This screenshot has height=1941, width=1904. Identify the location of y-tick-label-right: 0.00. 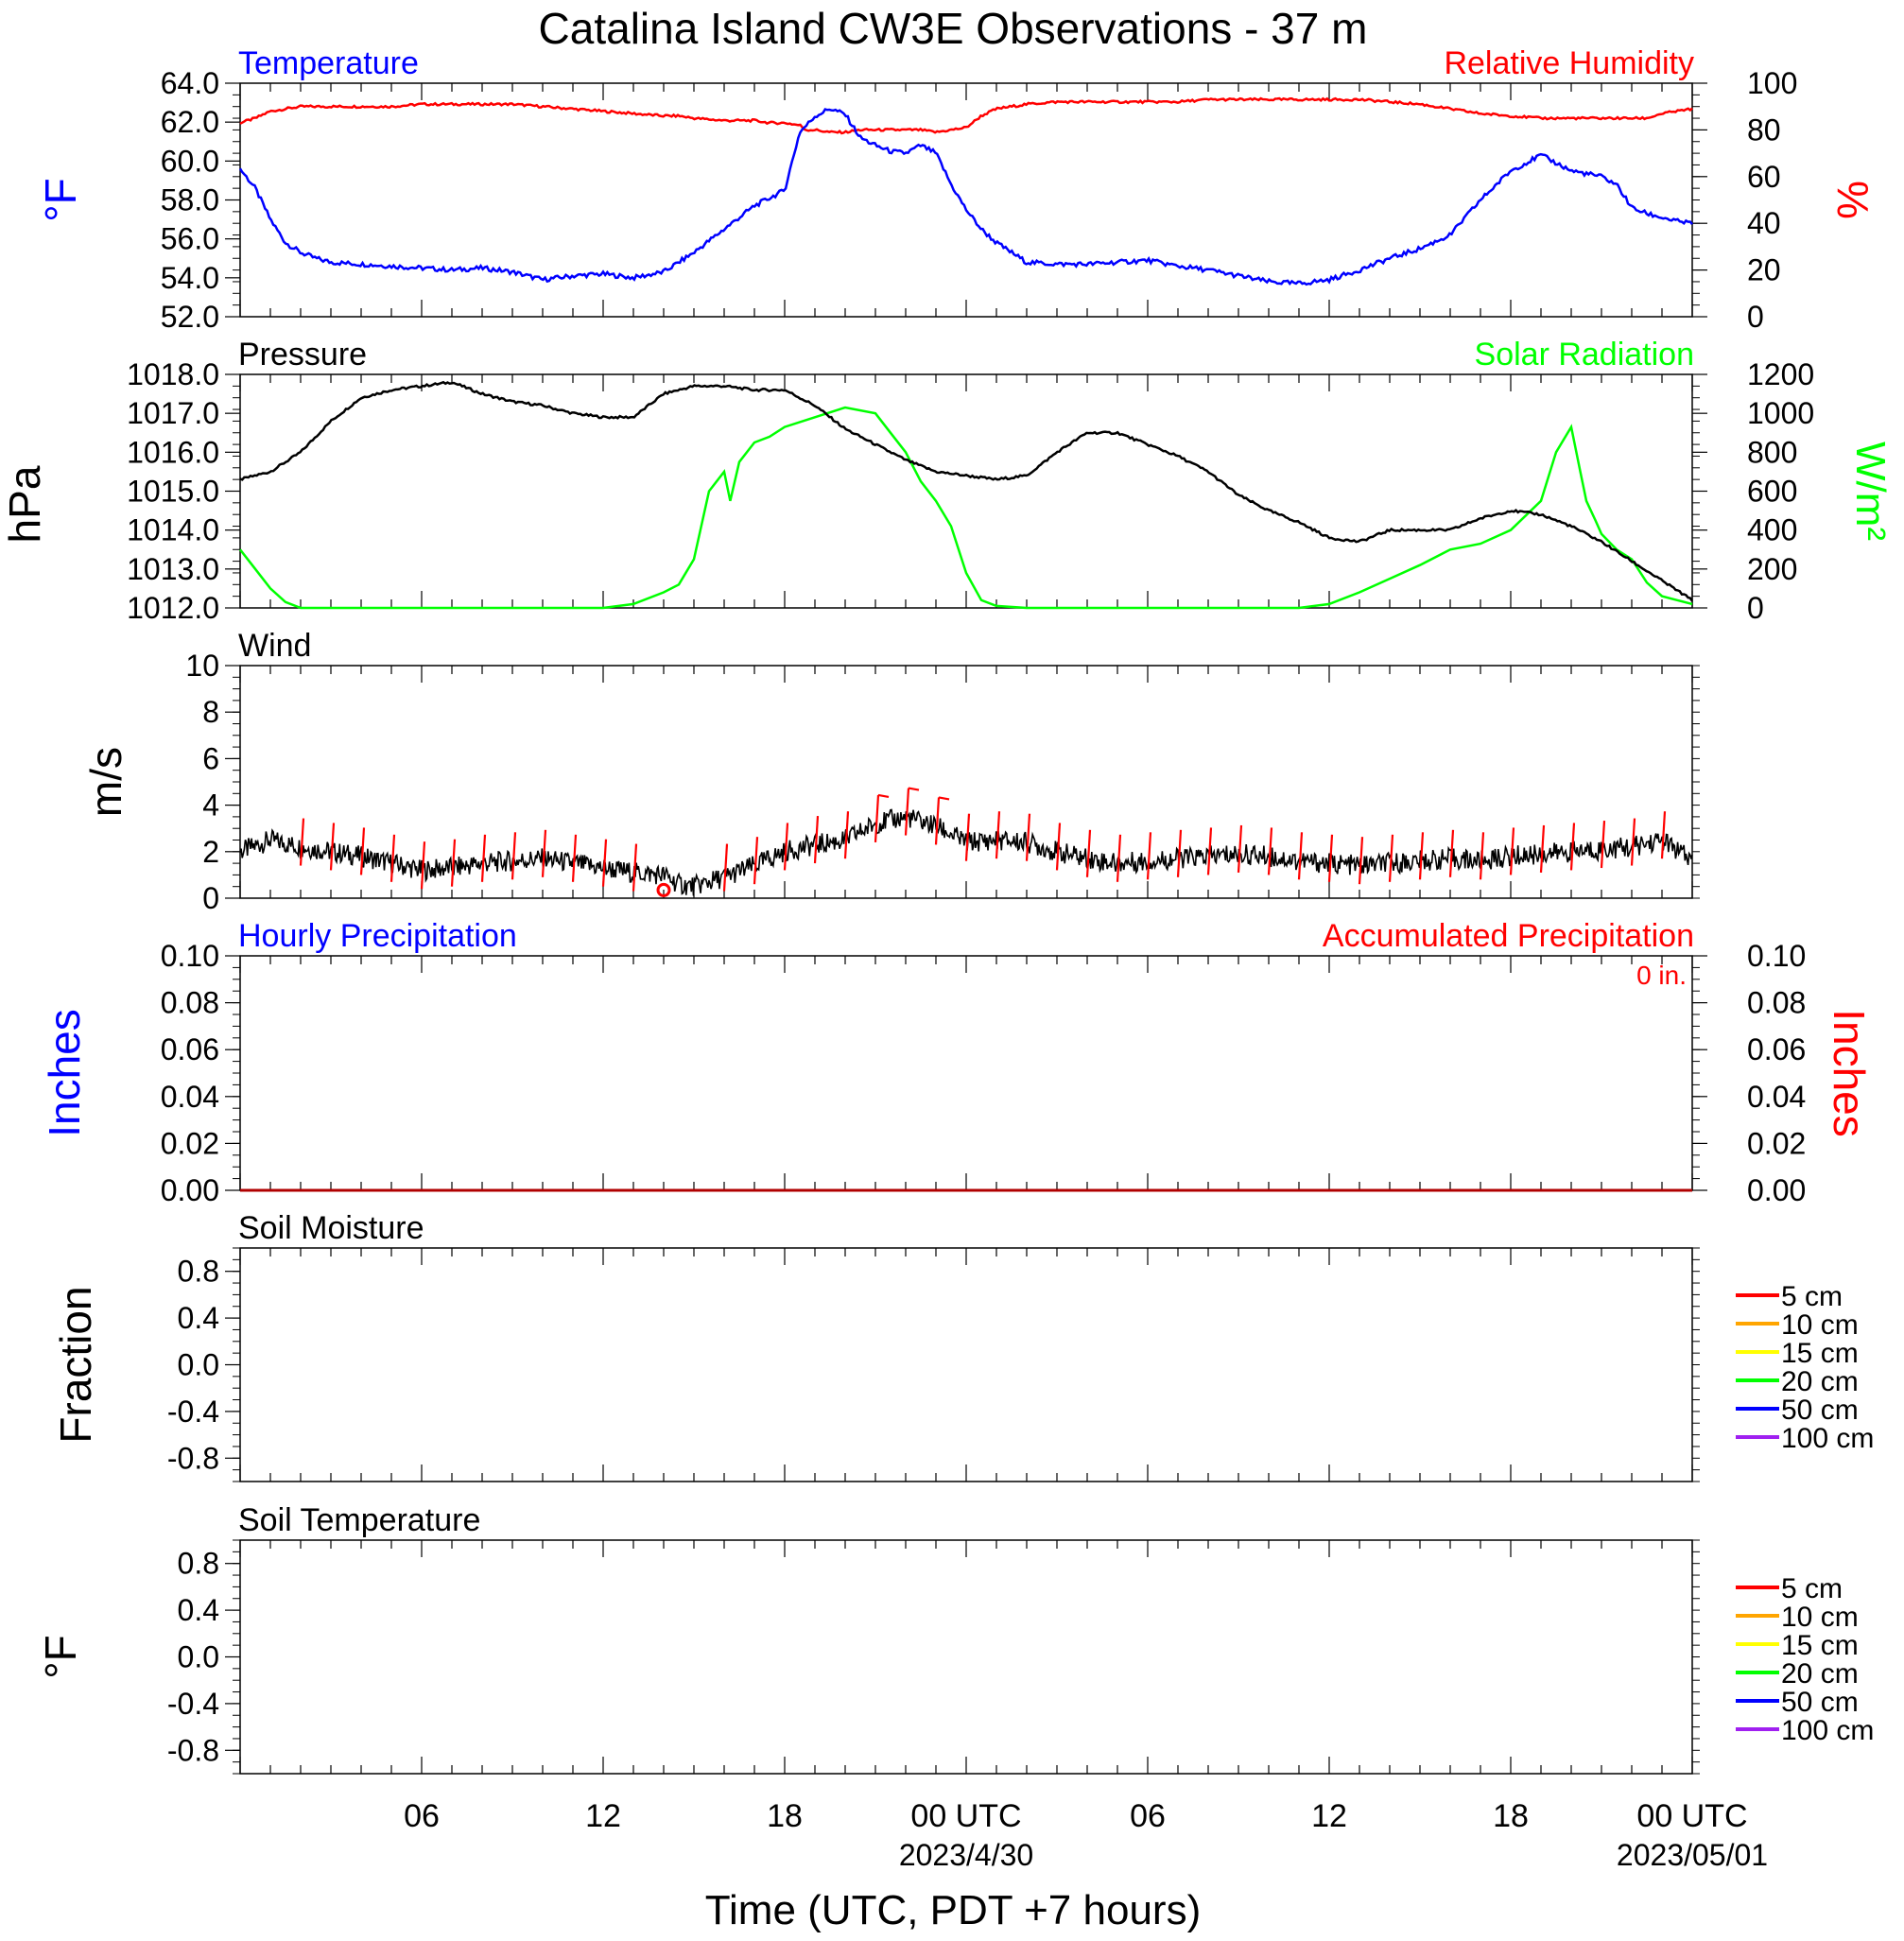
(1777, 1190).